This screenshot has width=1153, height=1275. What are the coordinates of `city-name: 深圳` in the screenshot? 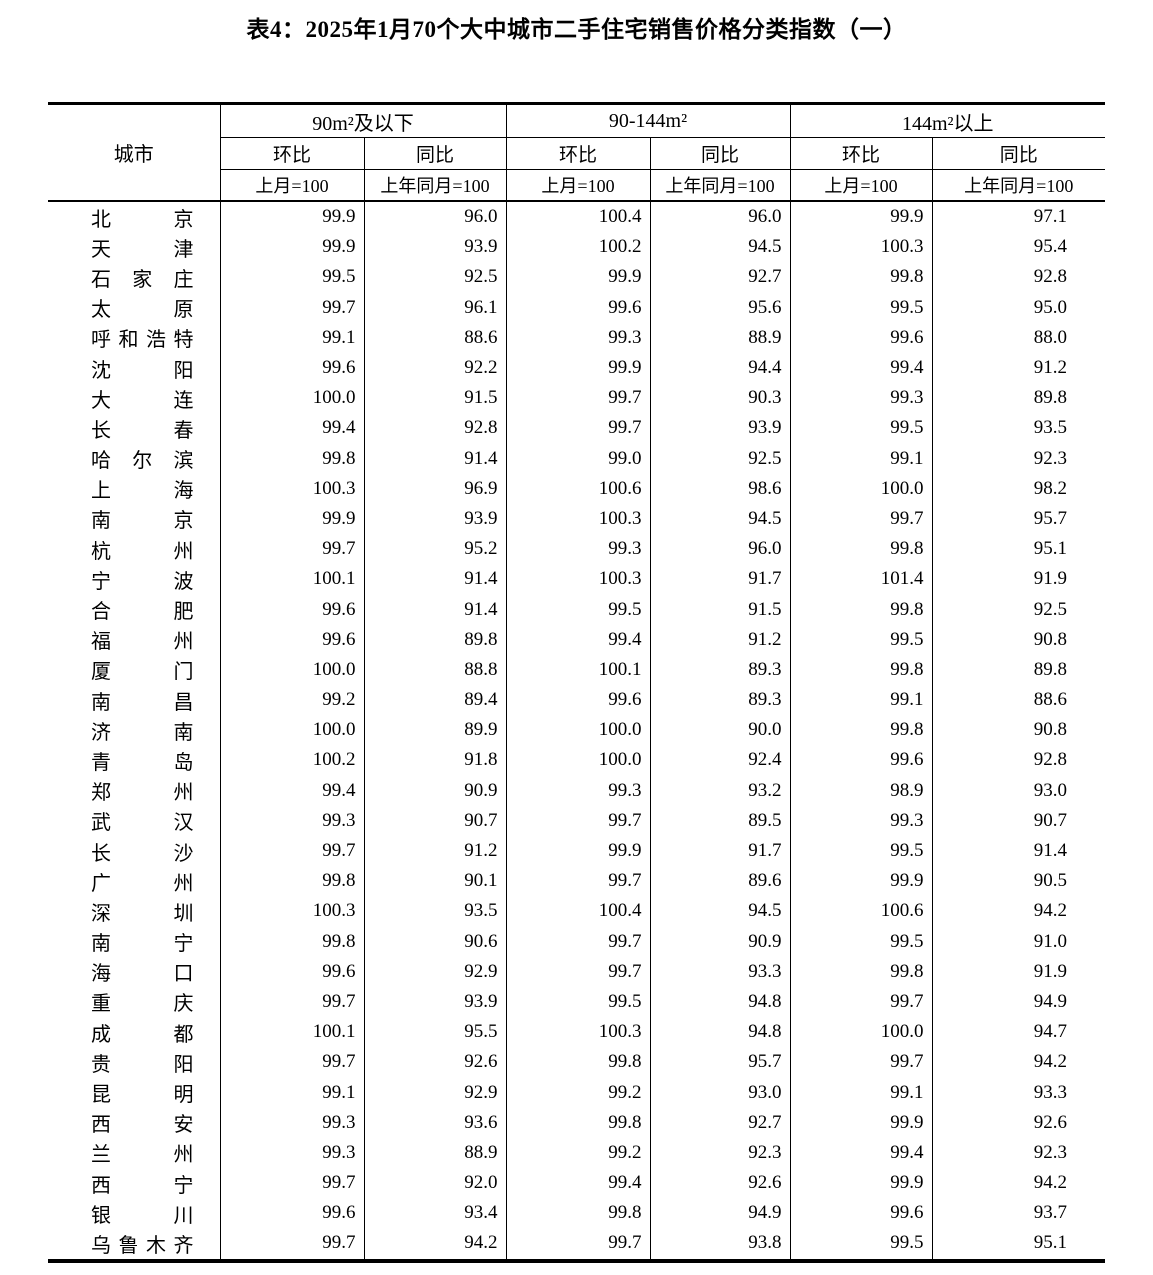 It's located at (134, 911).